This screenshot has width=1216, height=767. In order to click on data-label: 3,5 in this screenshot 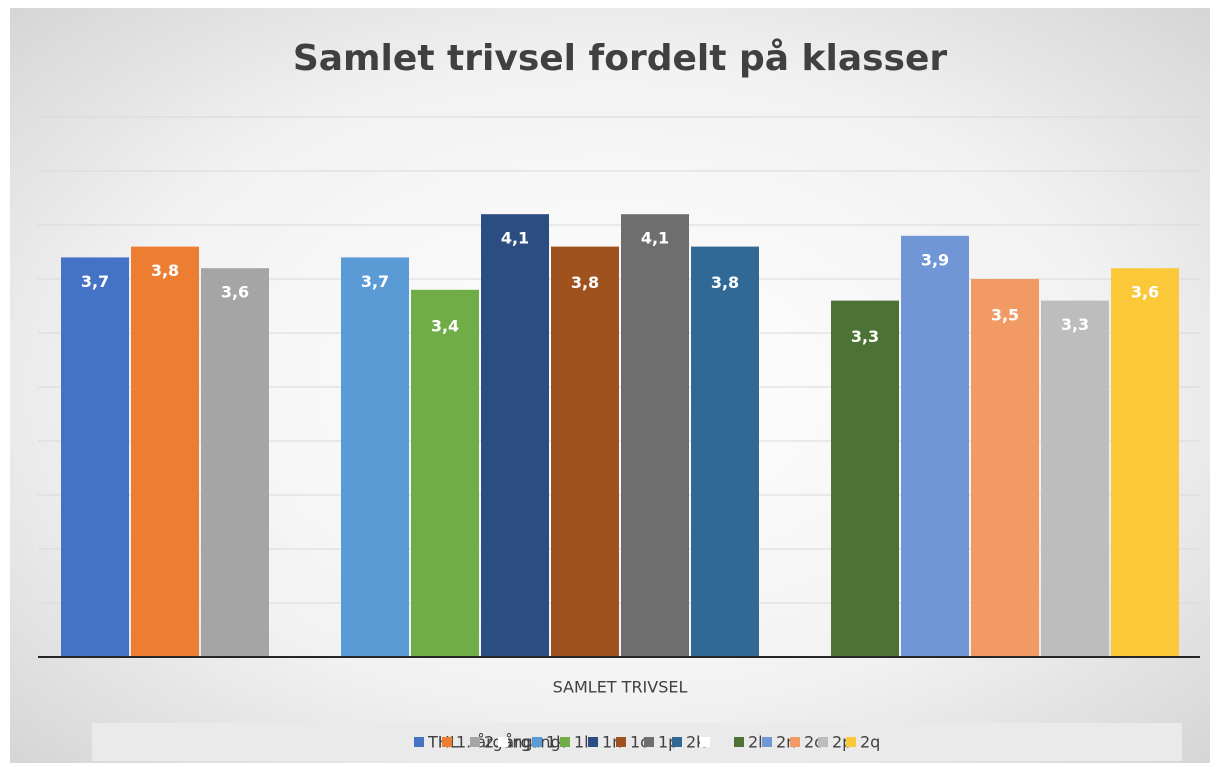, I will do `click(1005, 315)`.